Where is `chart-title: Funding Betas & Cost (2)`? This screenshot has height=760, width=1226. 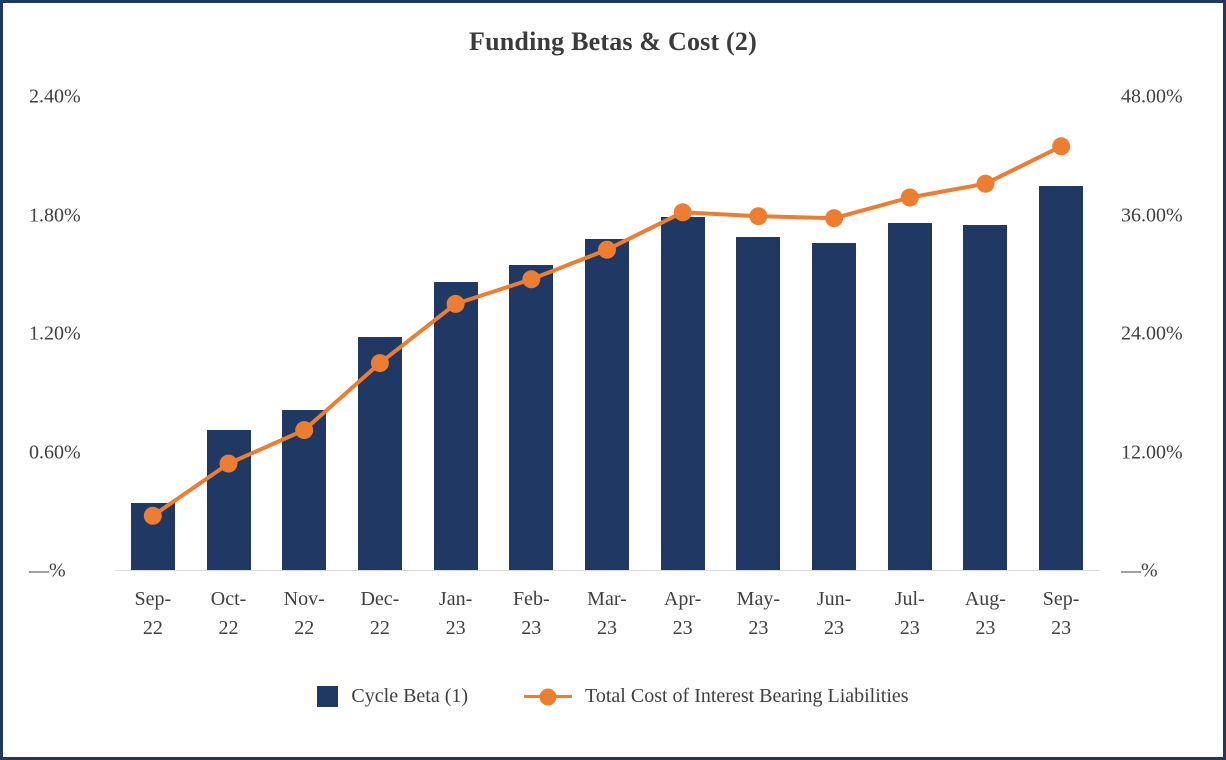
chart-title: Funding Betas & Cost (2) is located at coordinates (613, 41).